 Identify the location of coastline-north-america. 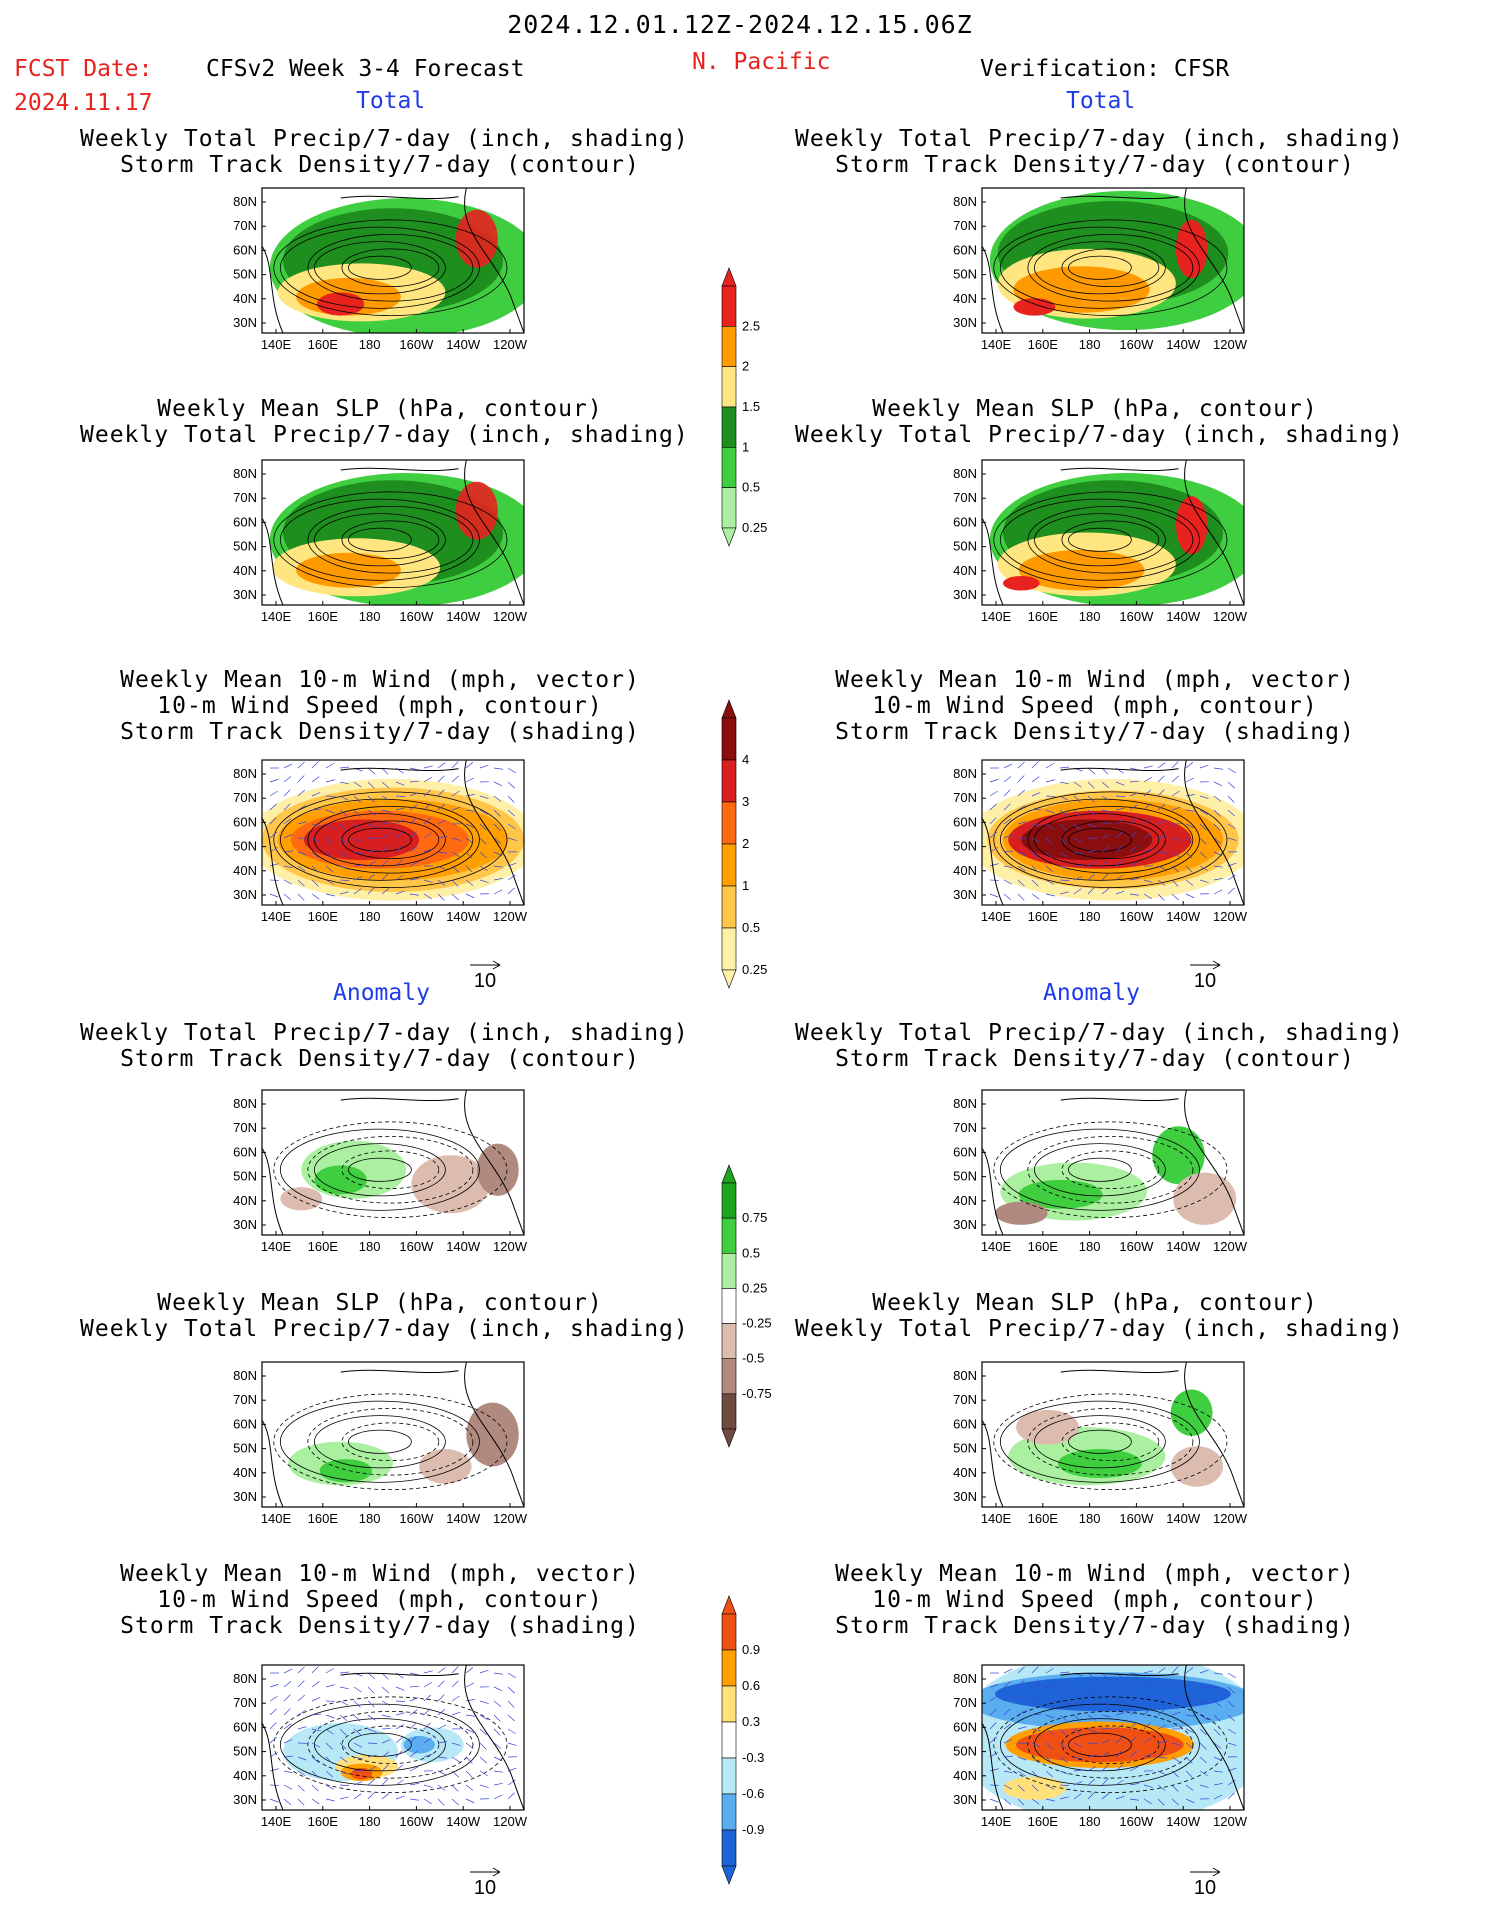
(1214, 1162).